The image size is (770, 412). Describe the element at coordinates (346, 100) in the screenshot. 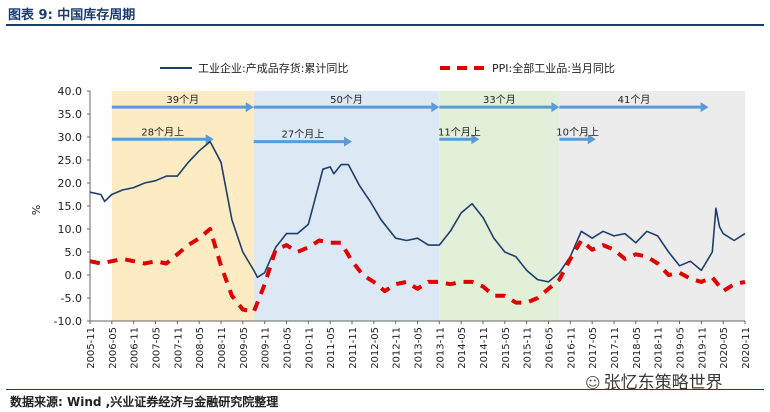

I see `cycle-label: 50个月` at that location.